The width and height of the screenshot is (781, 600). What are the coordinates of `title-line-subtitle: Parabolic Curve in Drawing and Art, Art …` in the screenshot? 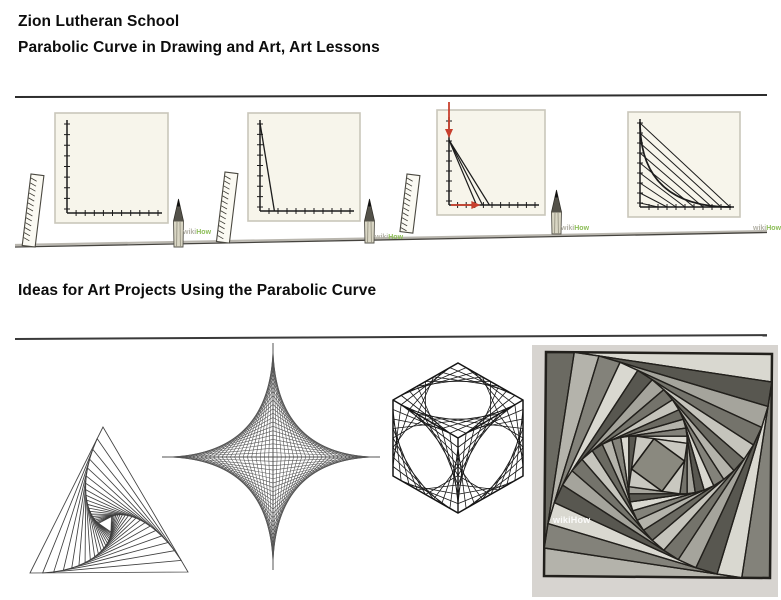 It's located at (199, 47).